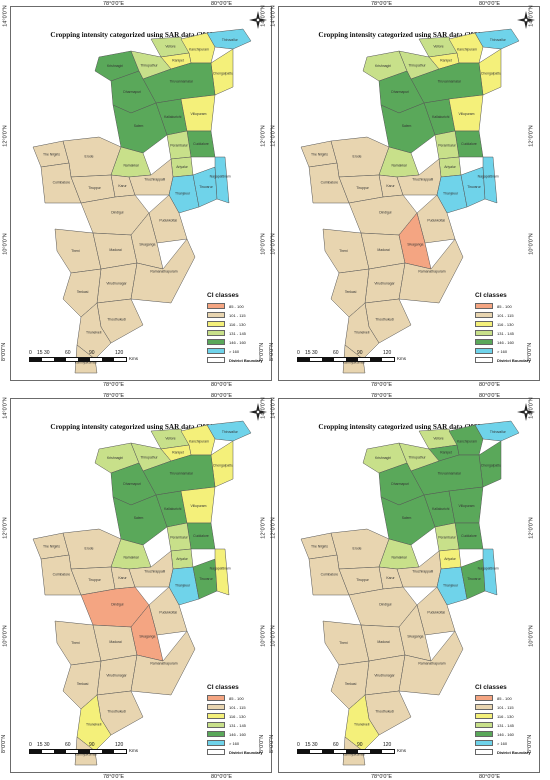 The width and height of the screenshot is (550, 780). I want to click on scale-tick-label: 60, so click(336, 745).